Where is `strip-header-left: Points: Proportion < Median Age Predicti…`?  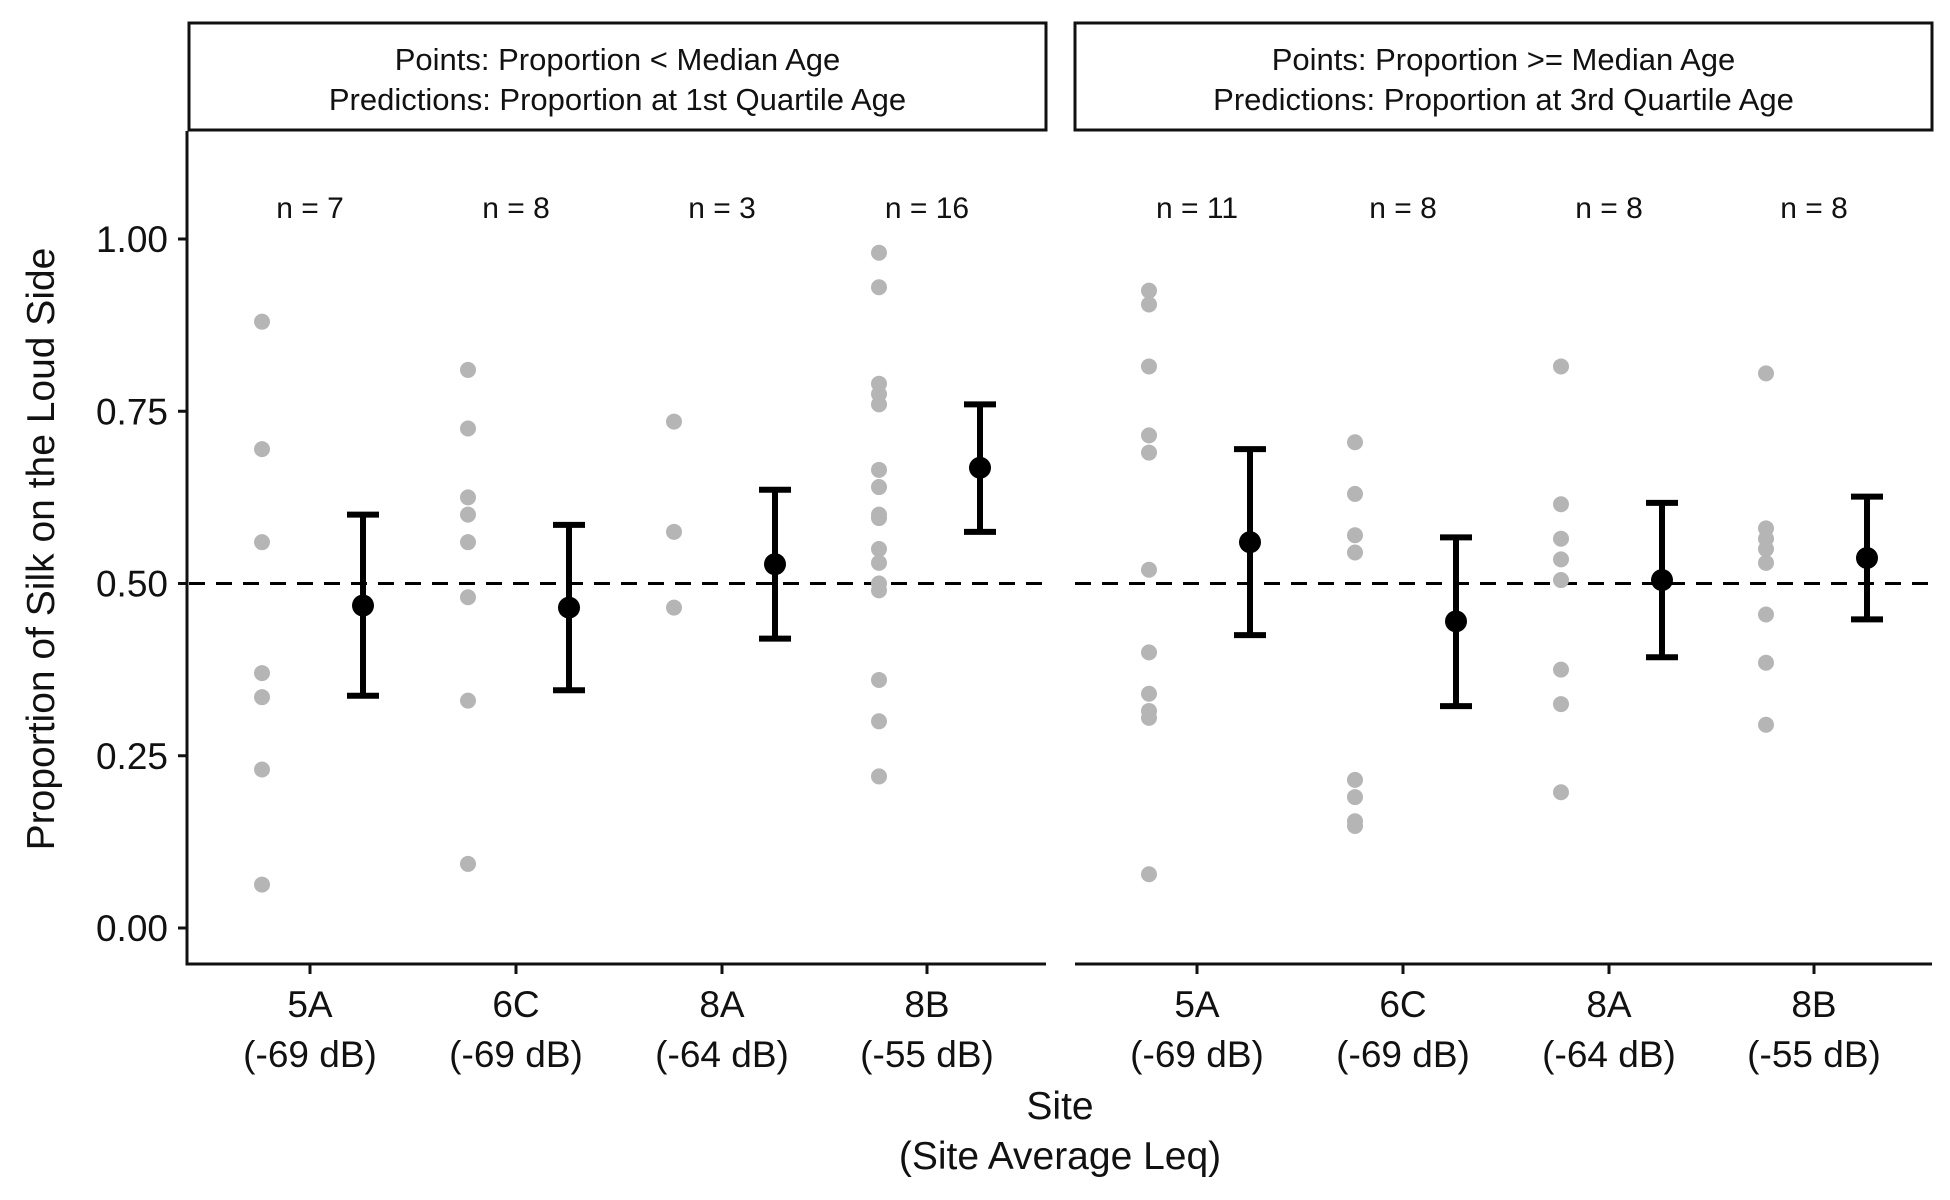
strip-header-left: Points: Proportion < Median Age Predicti… is located at coordinates (617, 76).